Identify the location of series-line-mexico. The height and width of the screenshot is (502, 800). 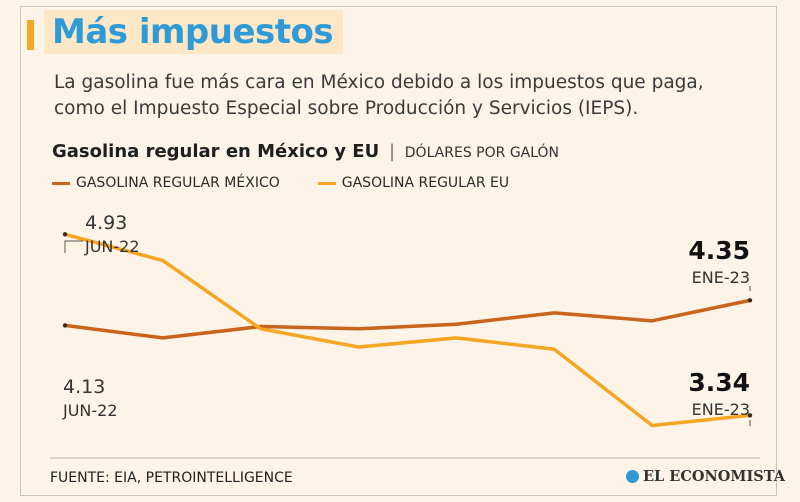
(407, 319).